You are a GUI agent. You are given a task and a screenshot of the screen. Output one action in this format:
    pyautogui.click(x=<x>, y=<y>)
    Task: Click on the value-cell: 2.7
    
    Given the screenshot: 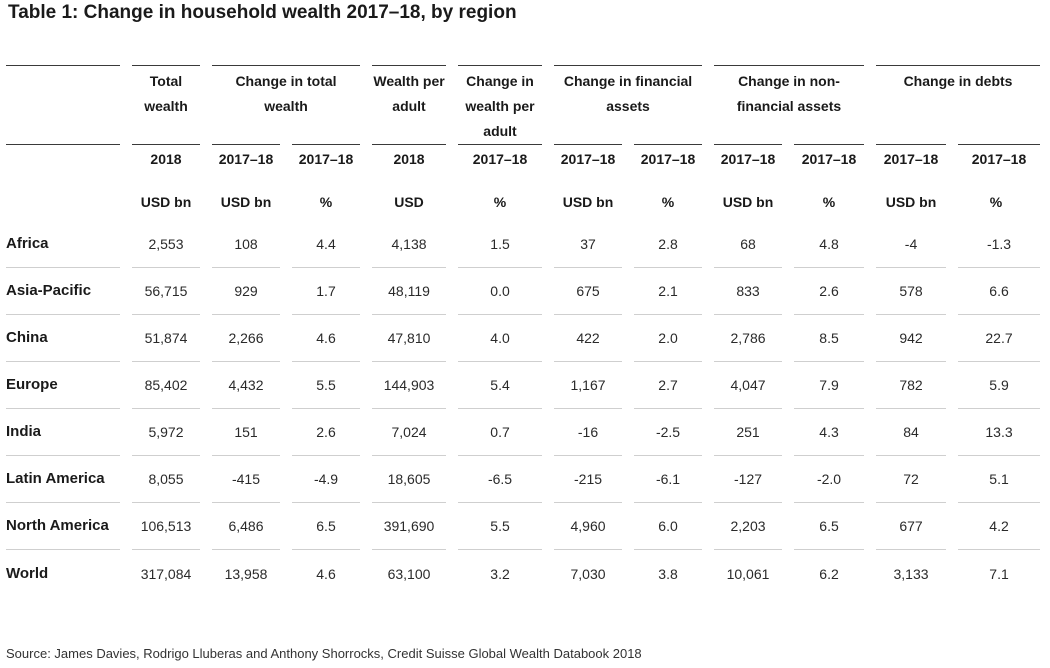 What is the action you would take?
    pyautogui.click(x=668, y=385)
    